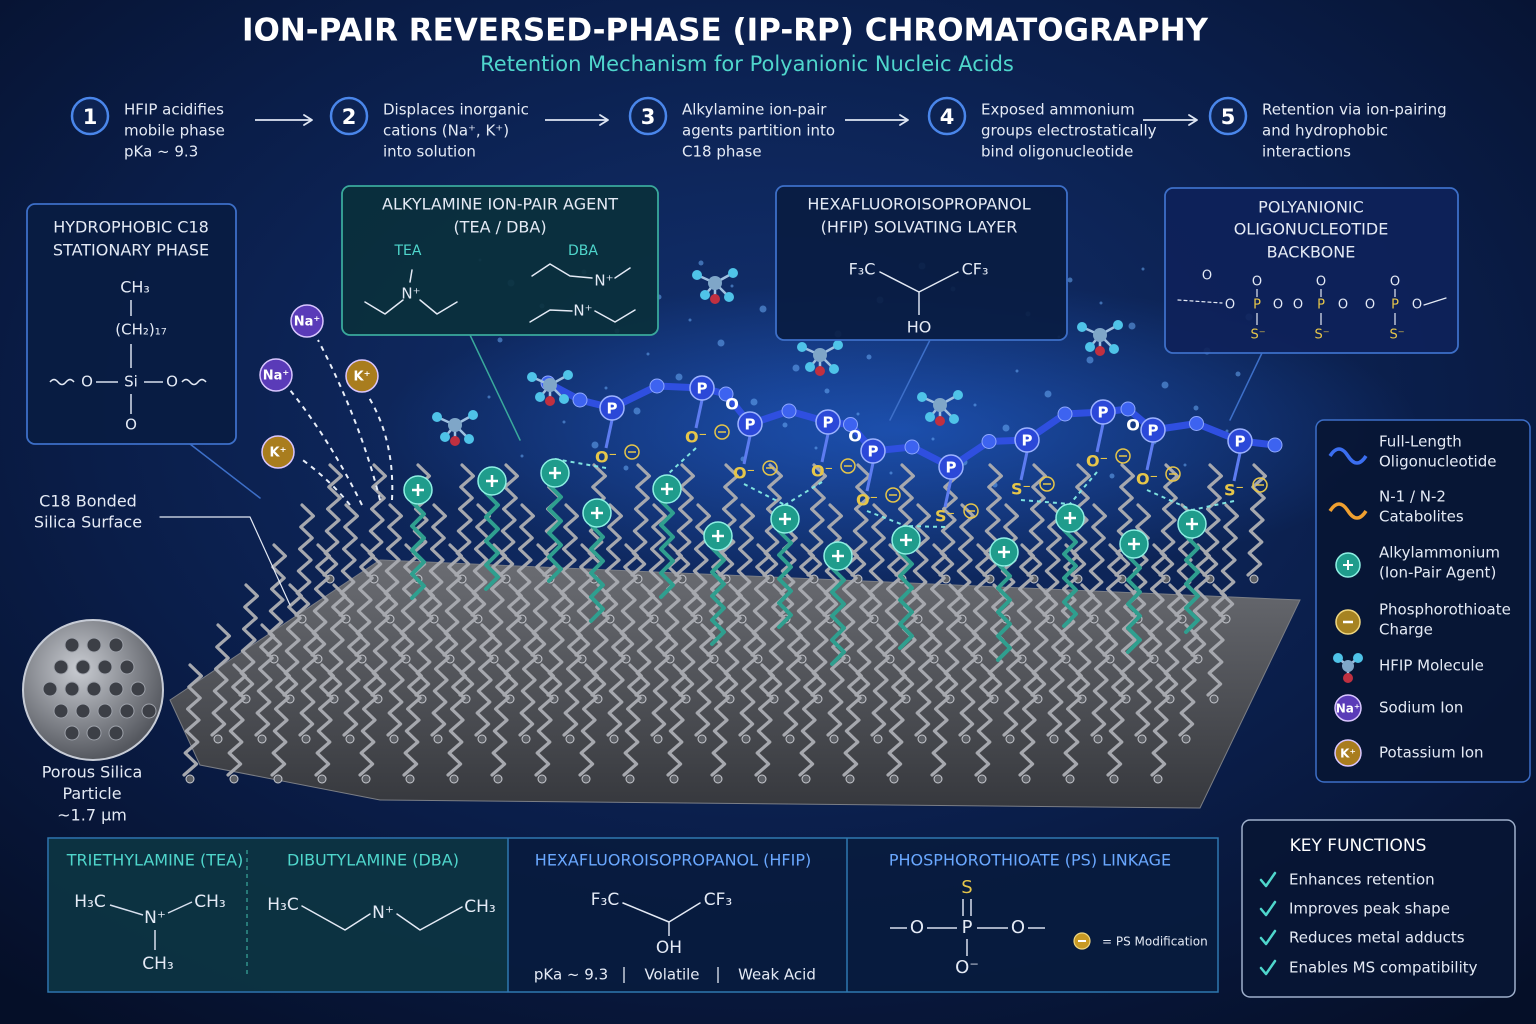  I want to click on legend-label: Alkylammonium, so click(1439, 553).